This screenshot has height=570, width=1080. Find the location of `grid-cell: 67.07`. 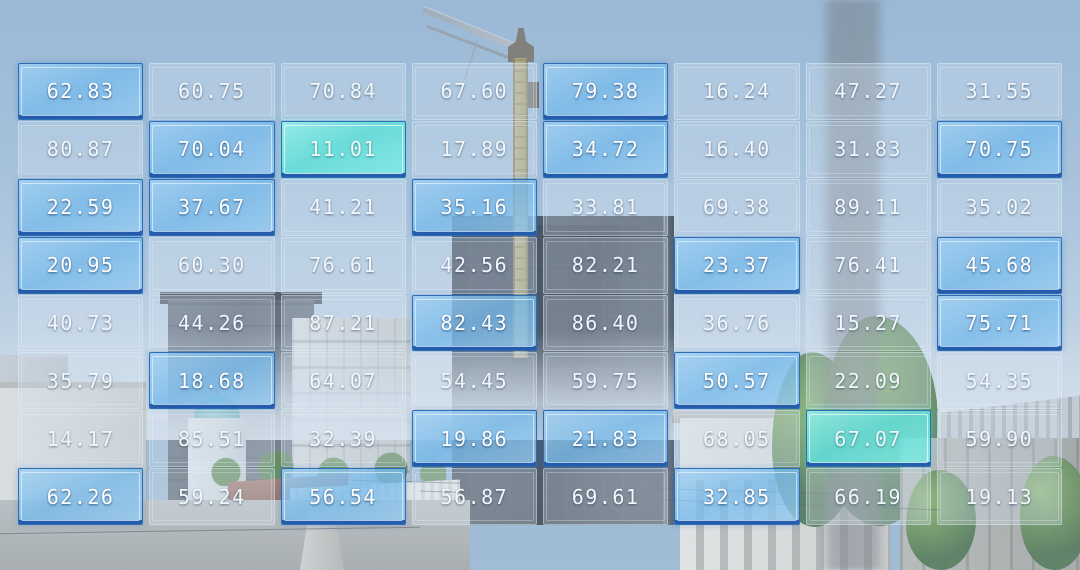

grid-cell: 67.07 is located at coordinates (868, 439).